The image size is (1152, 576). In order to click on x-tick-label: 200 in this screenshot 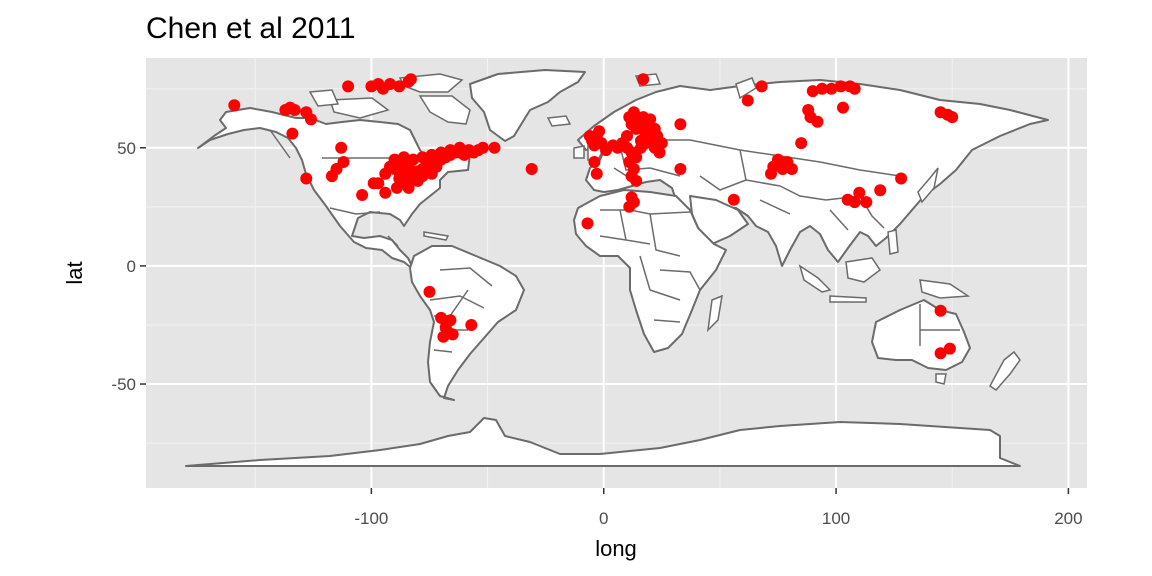, I will do `click(1068, 518)`.